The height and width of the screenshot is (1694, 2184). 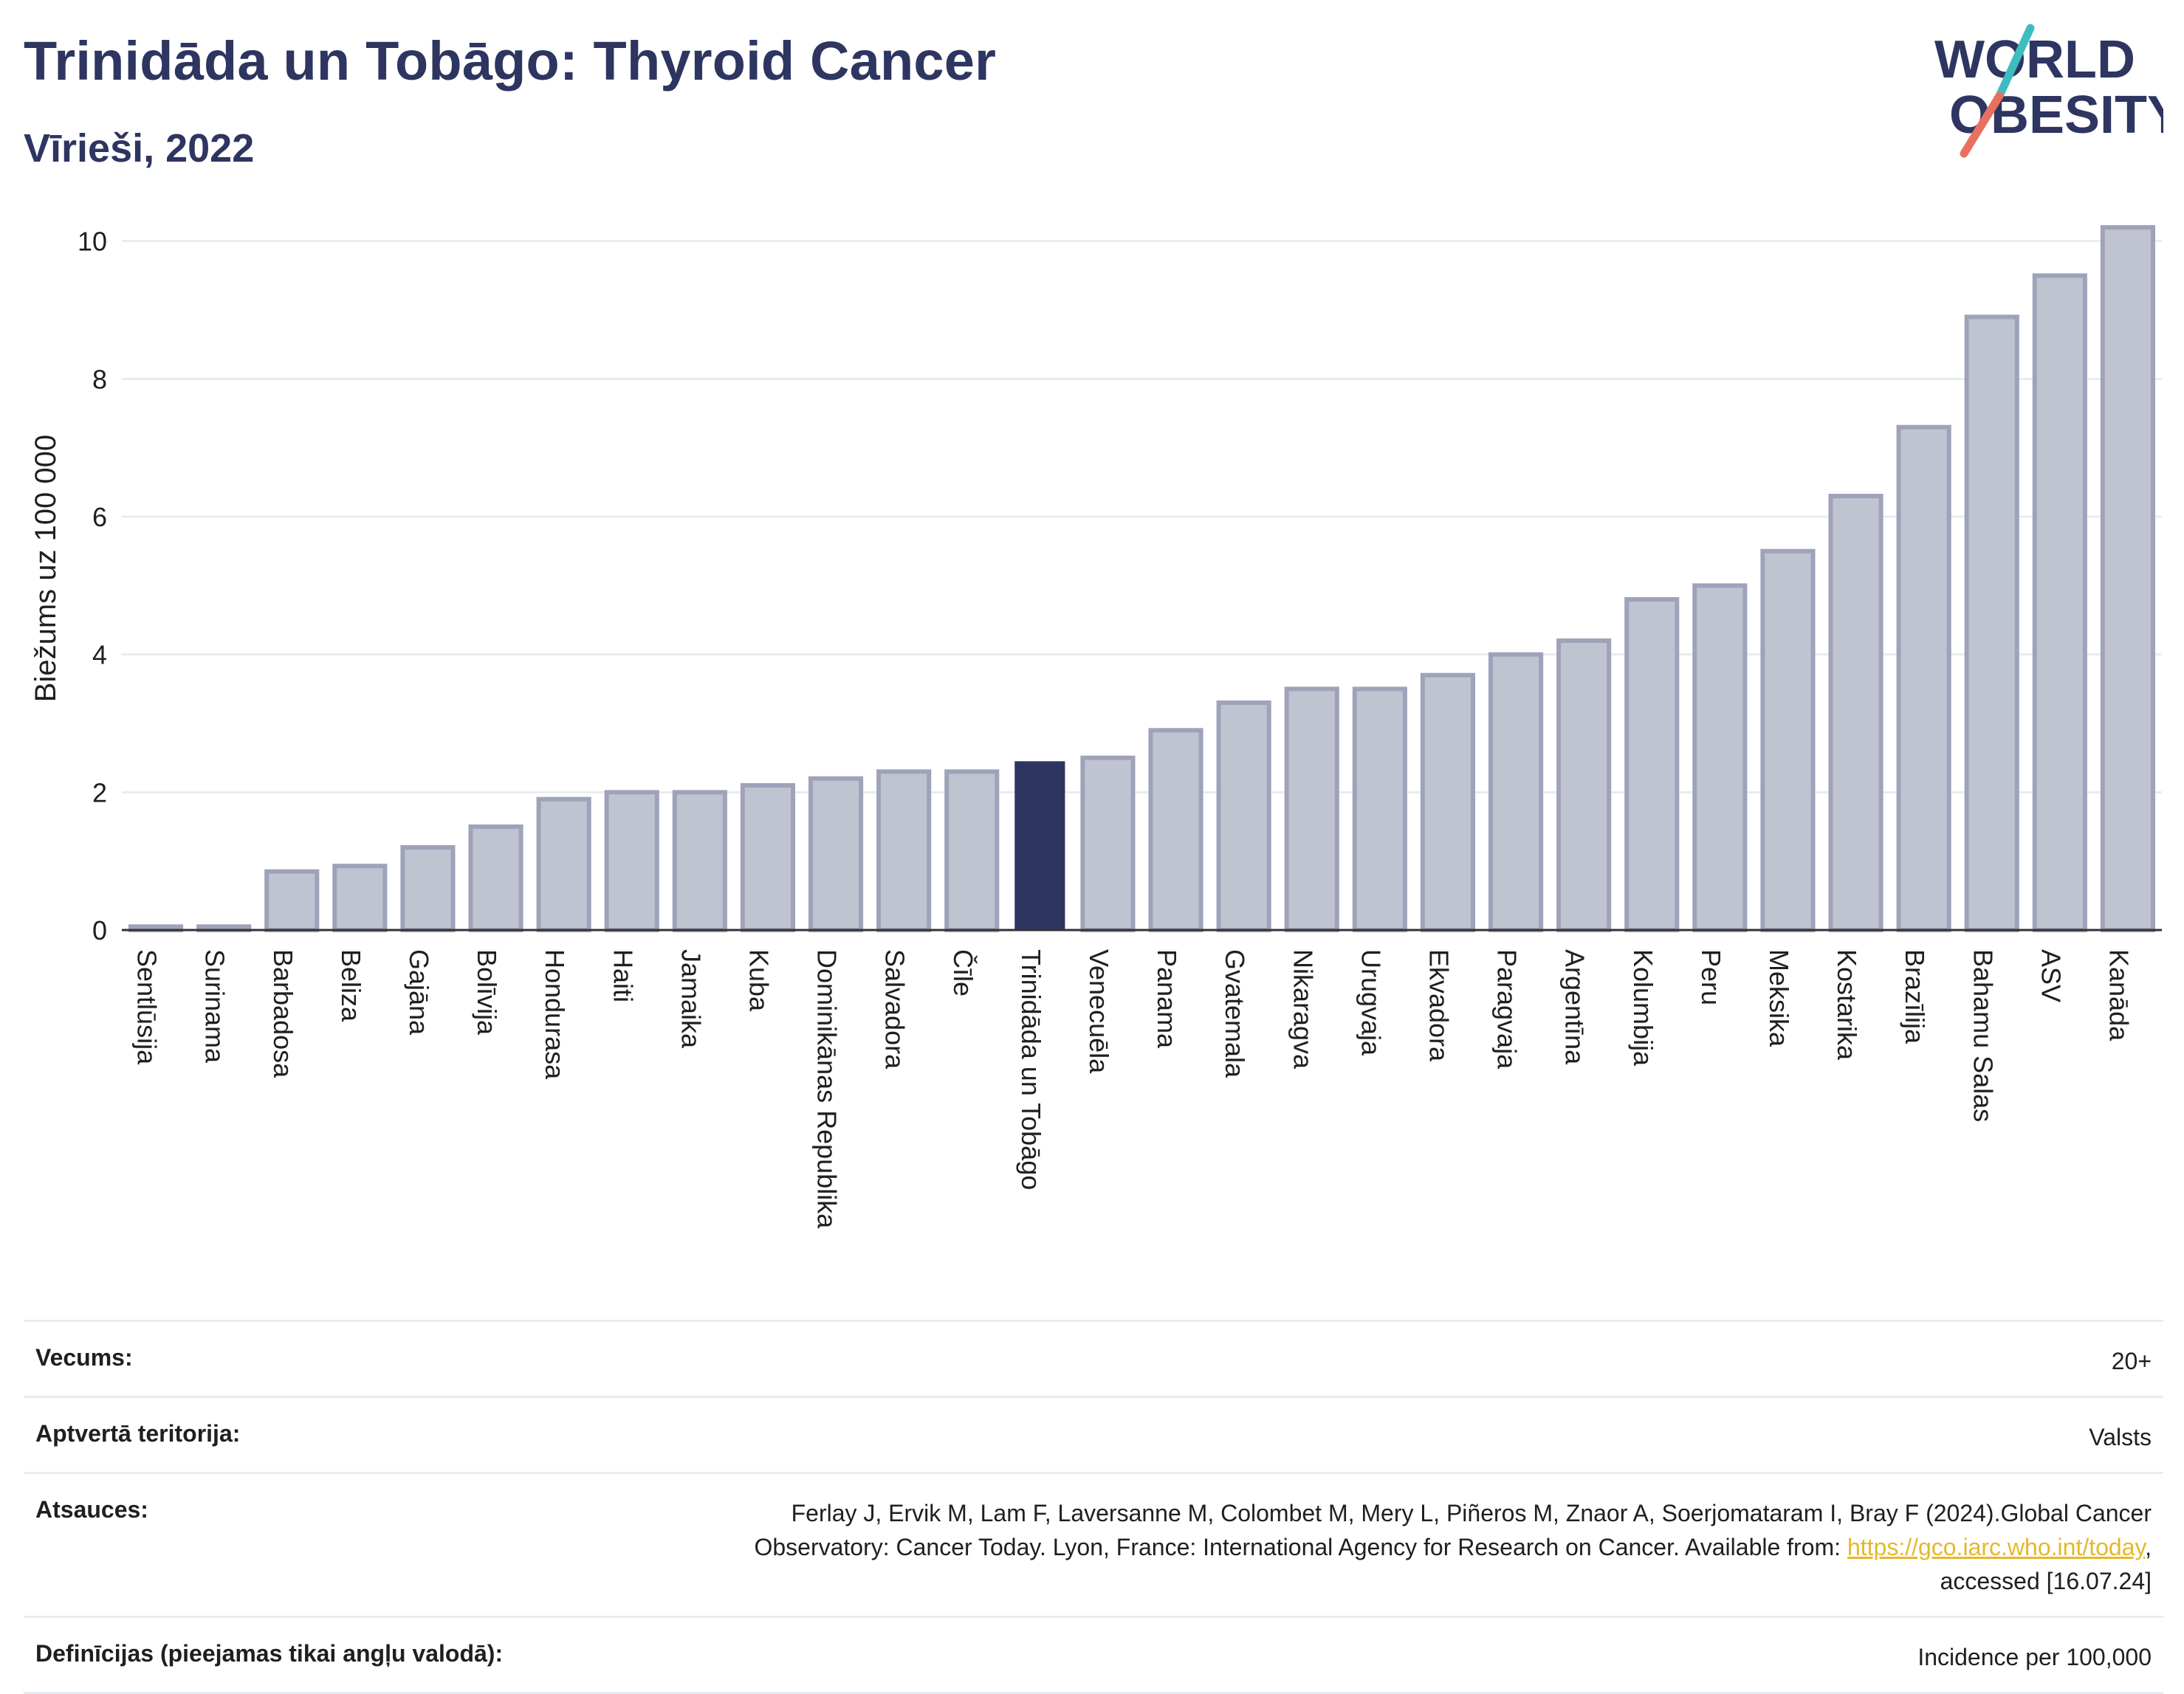 I want to click on chart-subtitle: Vīrieši, 2022, so click(x=140, y=148).